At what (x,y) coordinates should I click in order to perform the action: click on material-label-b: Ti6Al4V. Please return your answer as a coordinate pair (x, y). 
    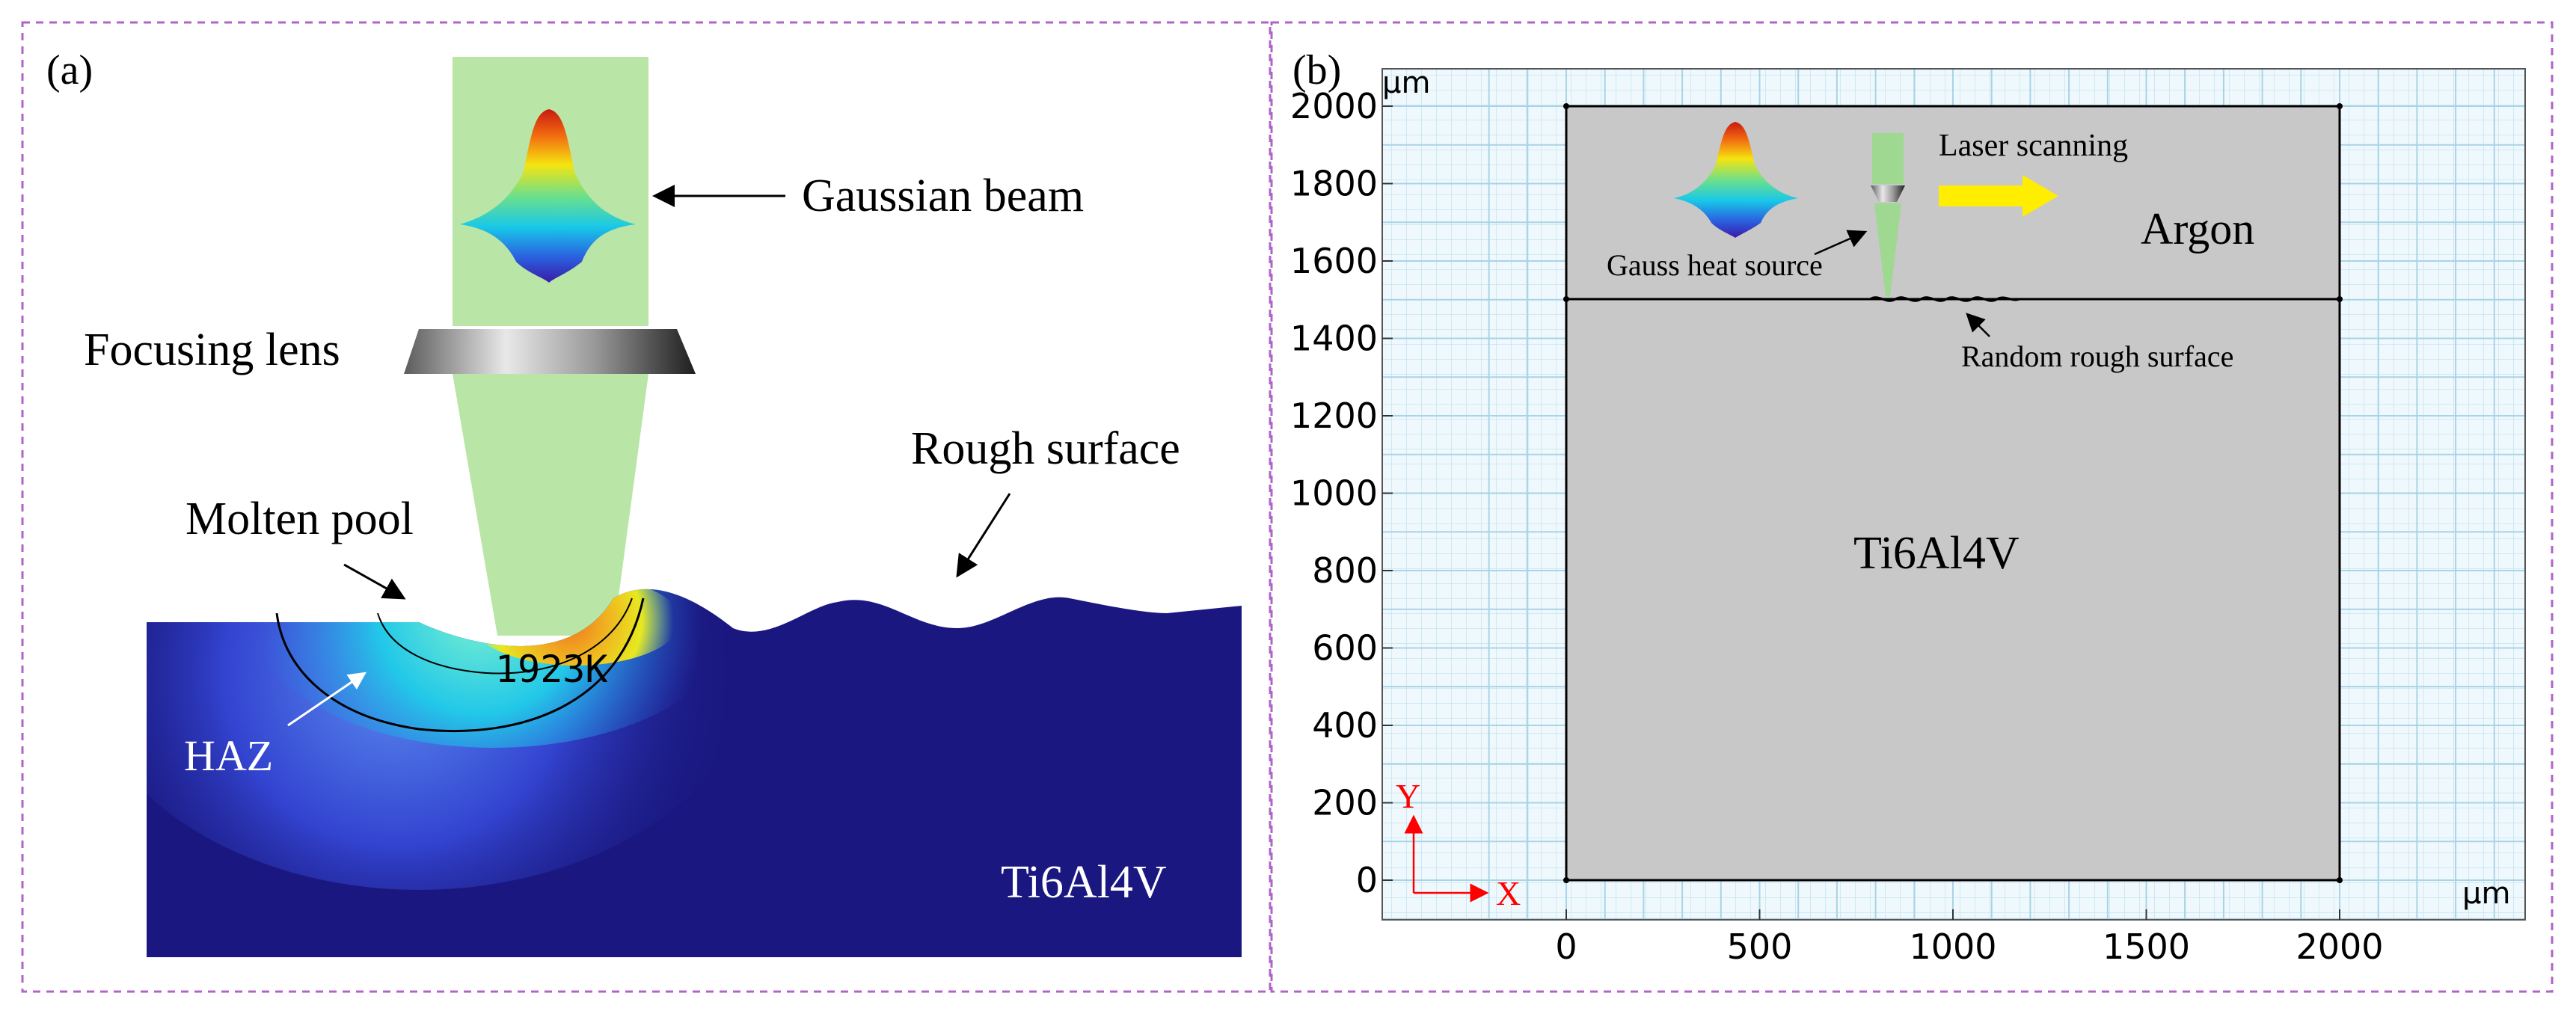
    Looking at the image, I should click on (1936, 553).